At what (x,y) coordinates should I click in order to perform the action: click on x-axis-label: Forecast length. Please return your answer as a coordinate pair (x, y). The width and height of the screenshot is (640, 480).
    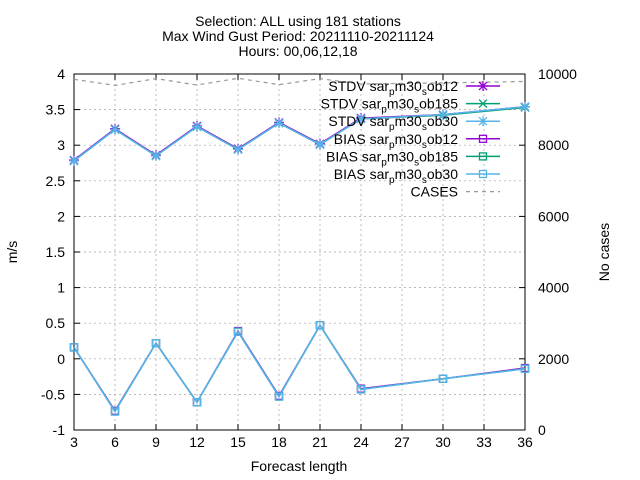
    Looking at the image, I should click on (299, 466).